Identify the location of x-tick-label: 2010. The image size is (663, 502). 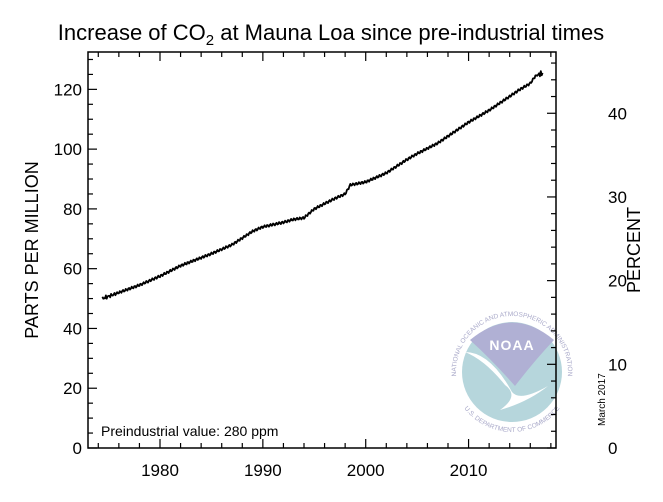
(469, 470).